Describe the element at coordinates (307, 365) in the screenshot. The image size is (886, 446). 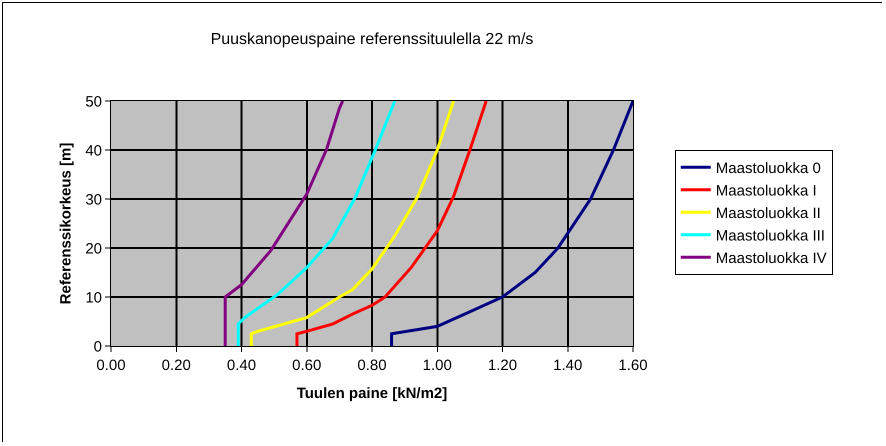
I see `x-tick-label: 0.60` at that location.